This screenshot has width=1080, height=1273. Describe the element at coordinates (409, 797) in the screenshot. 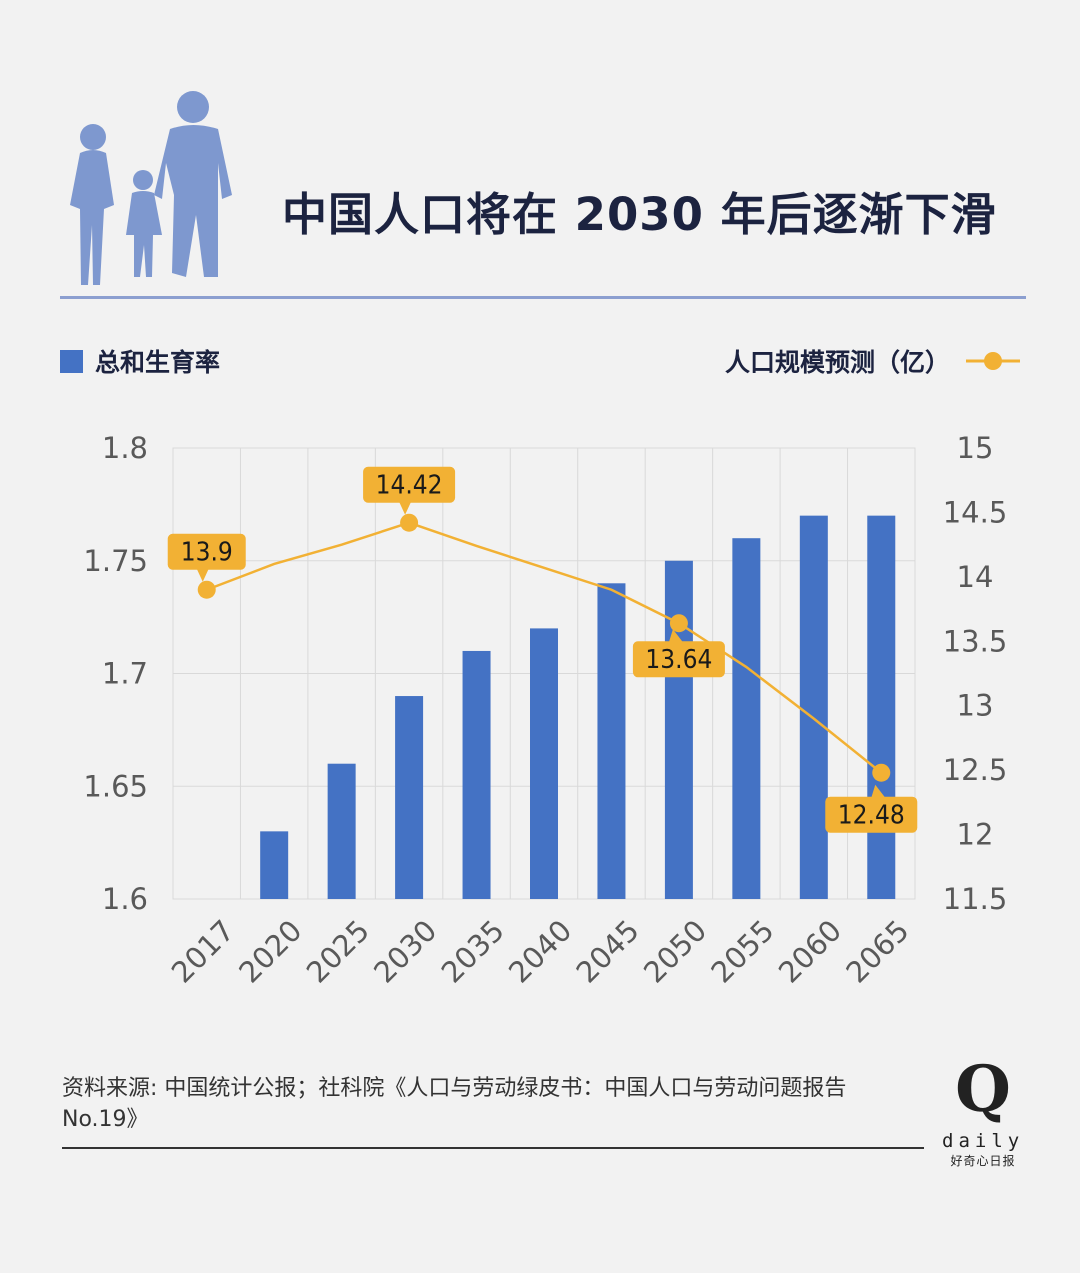

I see `bar-2030` at that location.